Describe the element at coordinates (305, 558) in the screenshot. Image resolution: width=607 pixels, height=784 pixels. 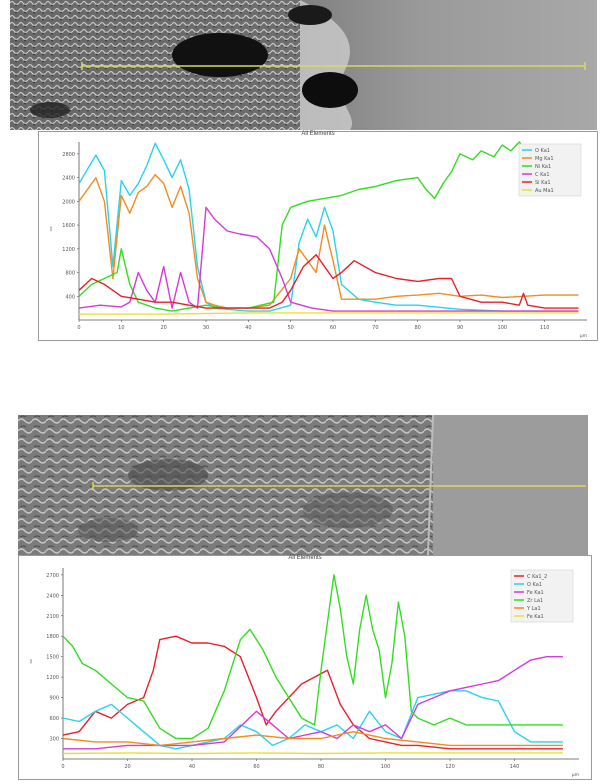
I see `chart-bottom-title: All Elements` at that location.